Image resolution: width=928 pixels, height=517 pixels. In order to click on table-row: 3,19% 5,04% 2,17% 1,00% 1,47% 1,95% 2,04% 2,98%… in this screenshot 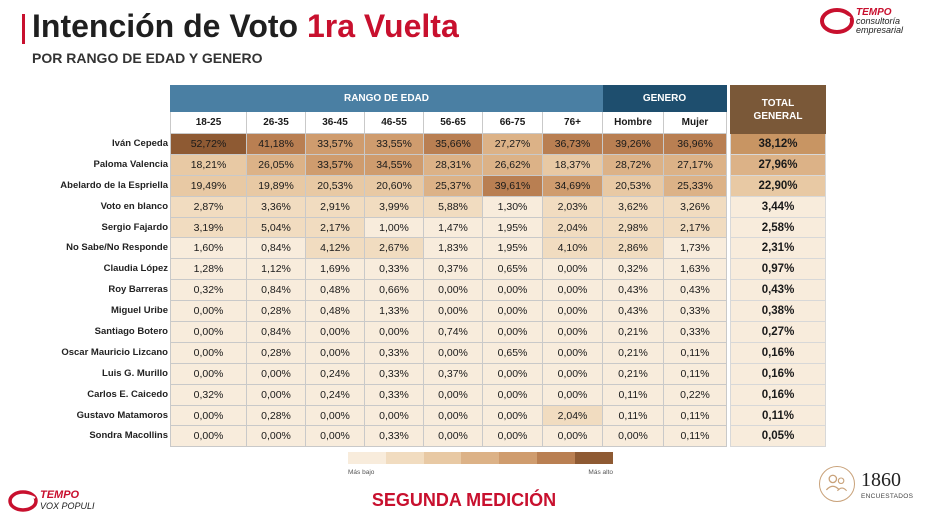, I will do `click(498, 227)`.